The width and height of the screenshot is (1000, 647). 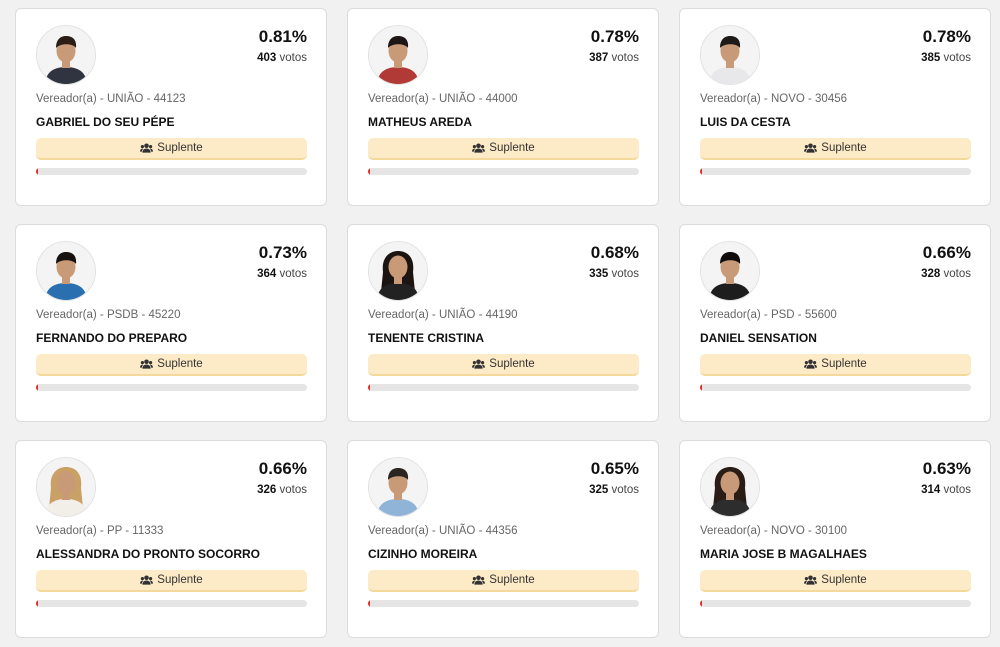 What do you see at coordinates (282, 274) in the screenshot?
I see `vote-count: 364 votos` at bounding box center [282, 274].